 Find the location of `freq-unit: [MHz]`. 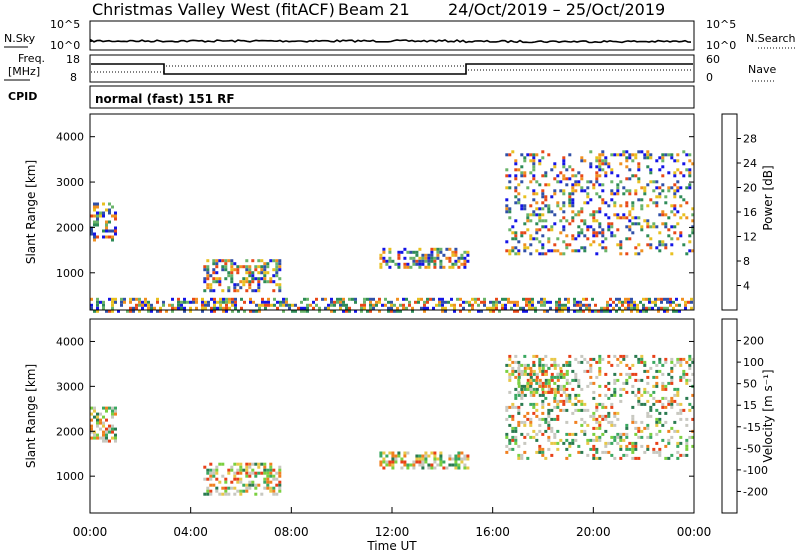

freq-unit: [MHz] is located at coordinates (24, 71).